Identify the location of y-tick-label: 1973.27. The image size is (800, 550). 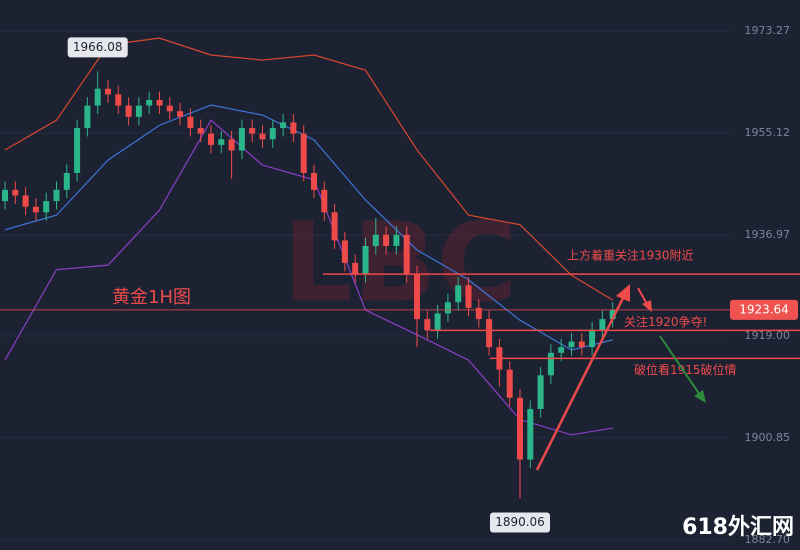
(768, 30).